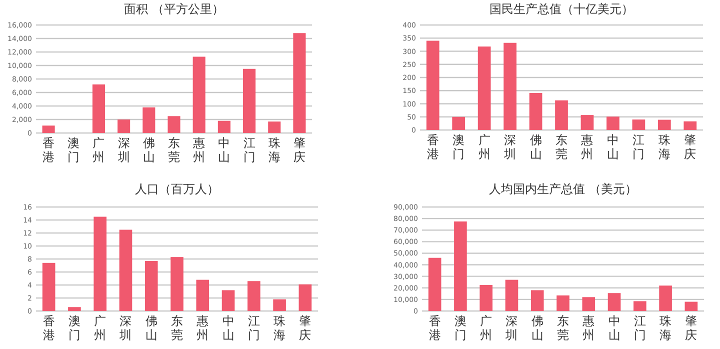  Describe the element at coordinates (563, 189) in the screenshot. I see `chart-title: 人均国内生产总值 （美元）` at that location.